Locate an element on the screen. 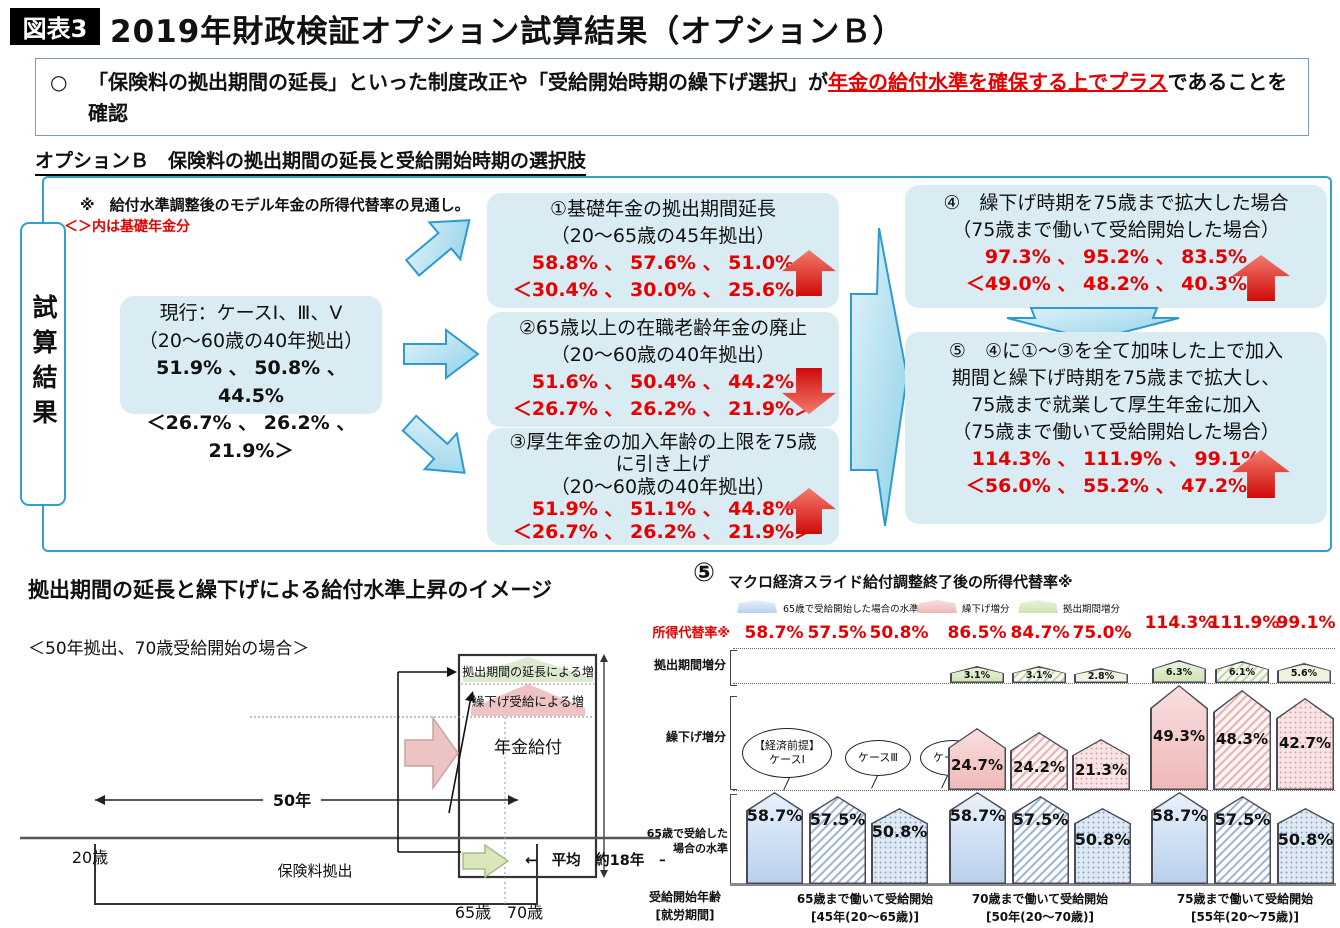  case1-bubble: 【経済前提】 ケースⅠ is located at coordinates (787, 753).